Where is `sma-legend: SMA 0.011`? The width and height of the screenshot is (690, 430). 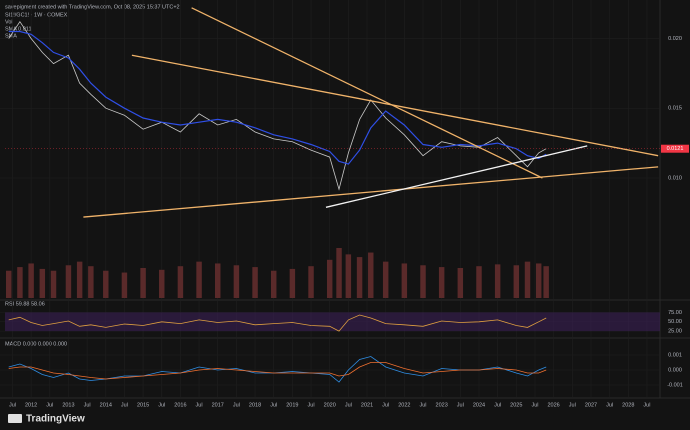
sma-legend: SMA 0.011 is located at coordinates (18, 29).